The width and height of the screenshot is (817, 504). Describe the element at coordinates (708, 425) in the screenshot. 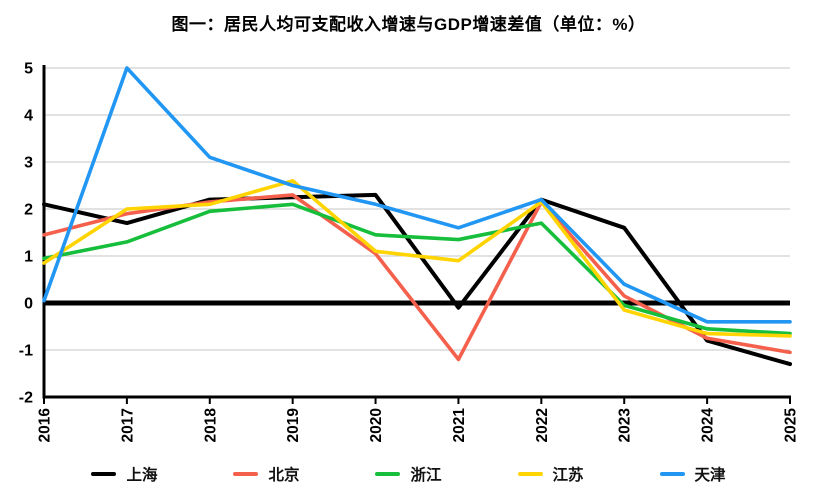

I see `x-axis-label: 2024` at that location.